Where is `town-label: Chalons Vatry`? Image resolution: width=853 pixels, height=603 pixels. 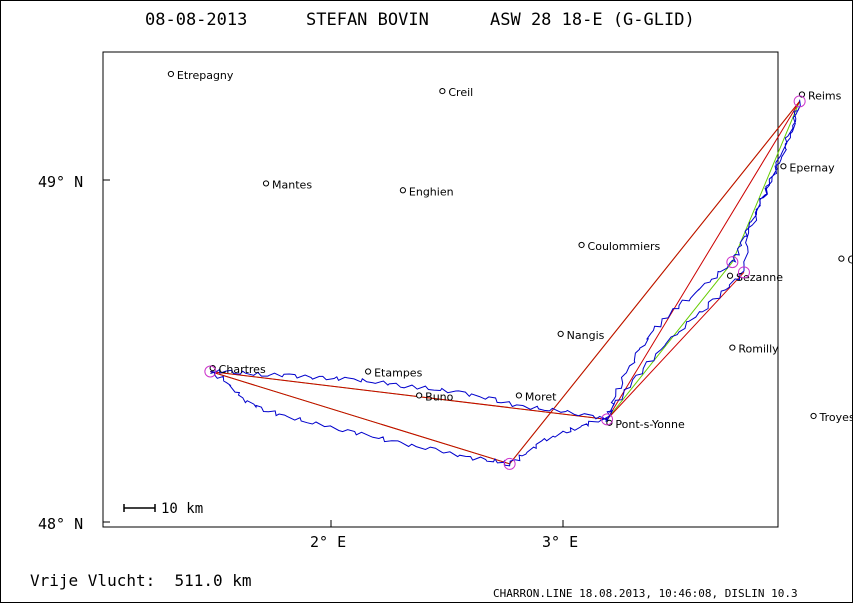
town-label: Chalons Vatry is located at coordinates (850, 260).